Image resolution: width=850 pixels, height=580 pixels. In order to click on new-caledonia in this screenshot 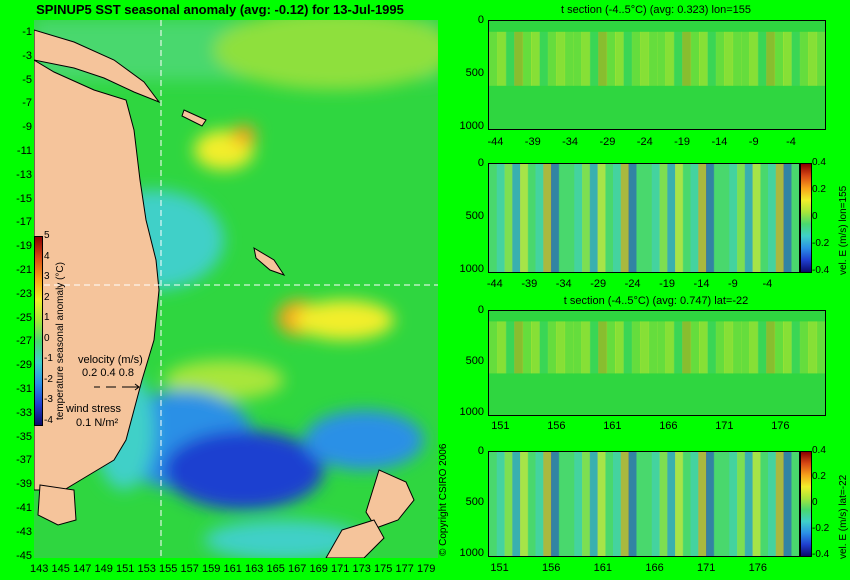, I will do `click(269, 261)`.